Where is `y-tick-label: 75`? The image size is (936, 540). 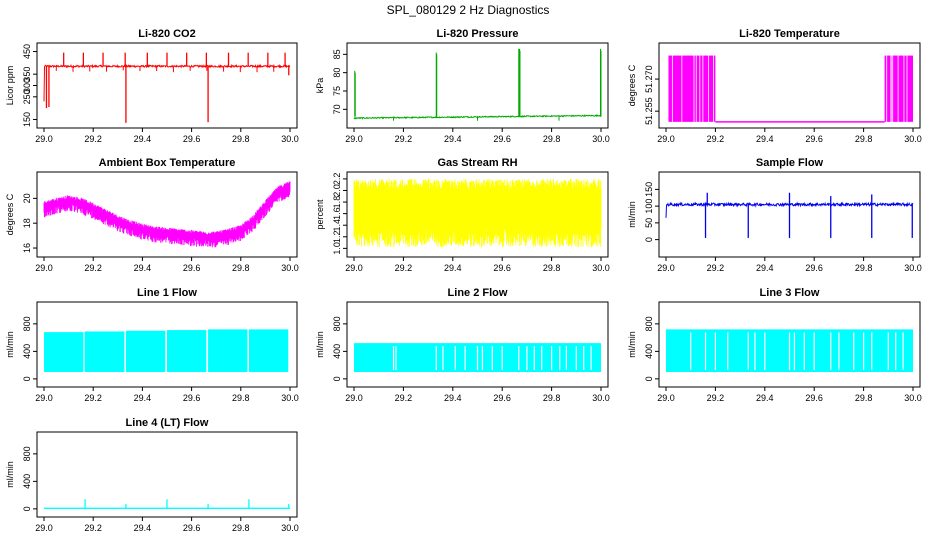
y-tick-label: 75 is located at coordinates (337, 91).